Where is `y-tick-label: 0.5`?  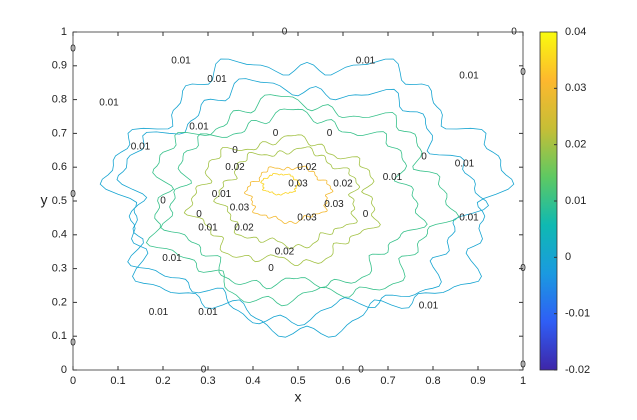
y-tick-label: 0.5 is located at coordinates (59, 201).